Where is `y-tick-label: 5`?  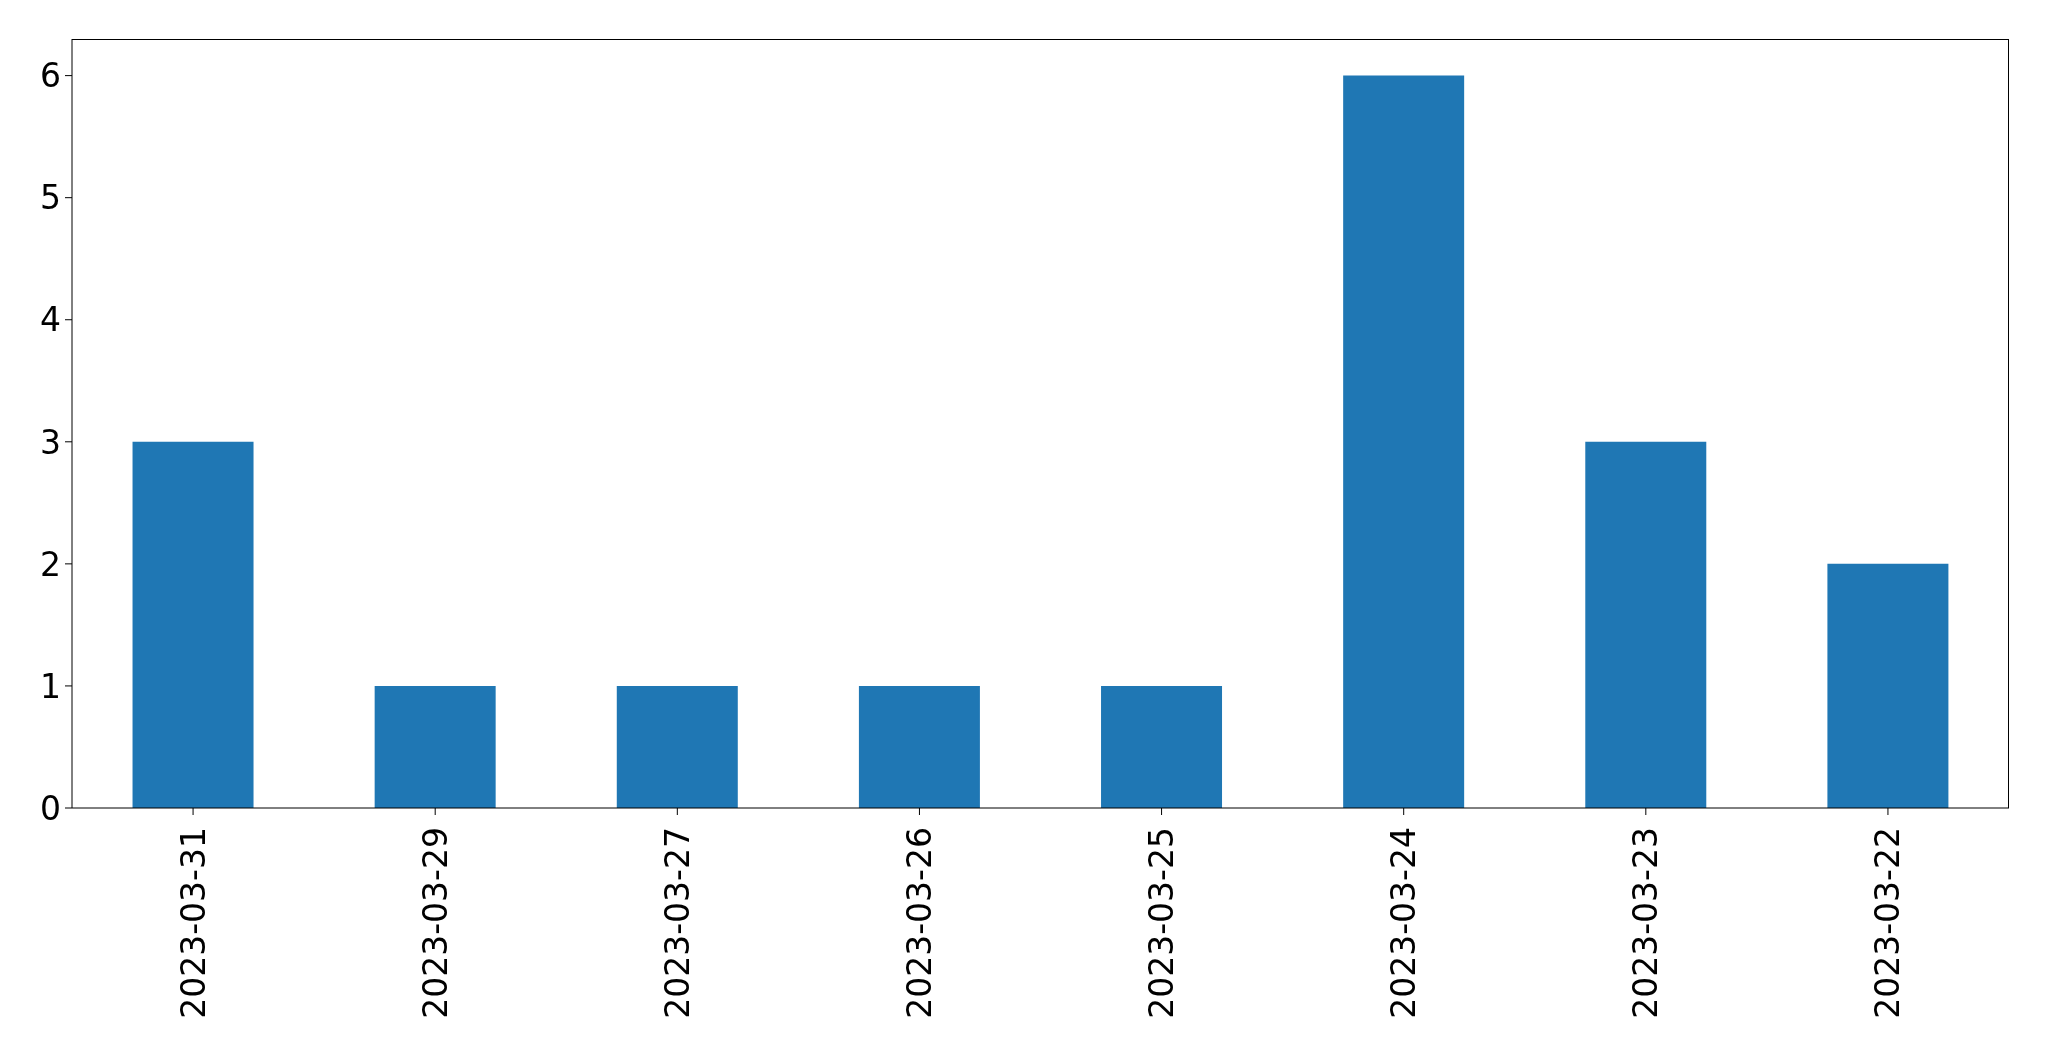 y-tick-label: 5 is located at coordinates (50, 198).